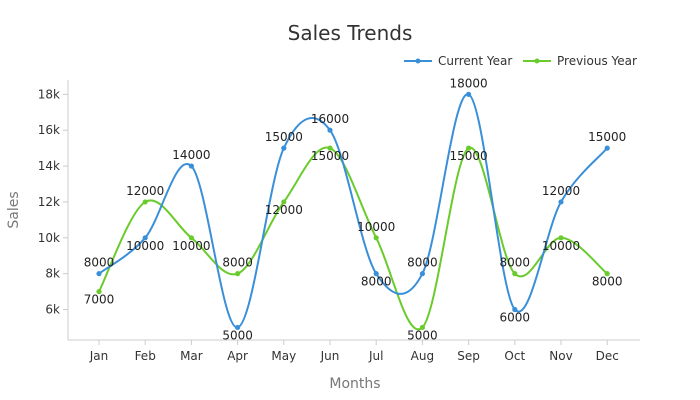  Describe the element at coordinates (99, 291) in the screenshot. I see `data-point-previous-year-jan` at that location.